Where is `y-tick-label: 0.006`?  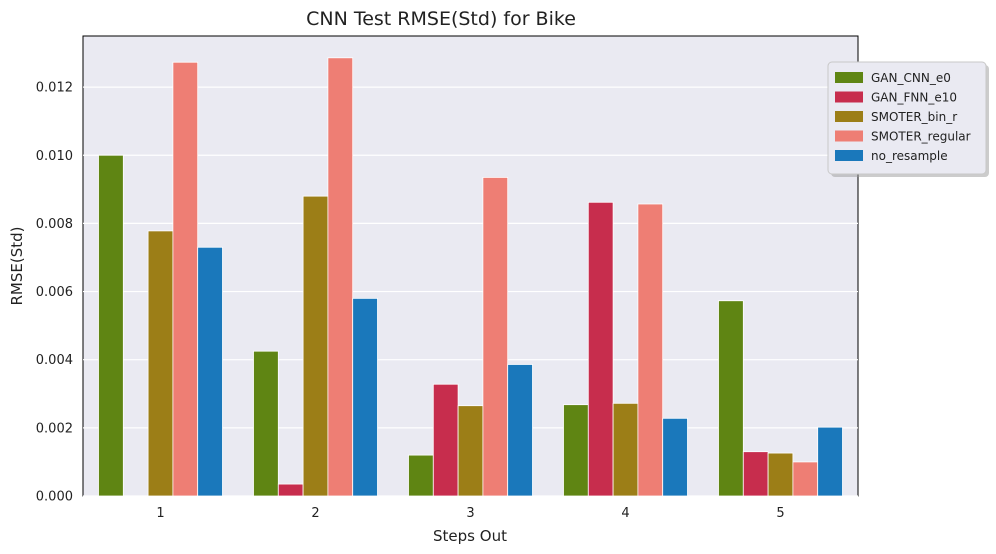
y-tick-label: 0.006 is located at coordinates (54, 292).